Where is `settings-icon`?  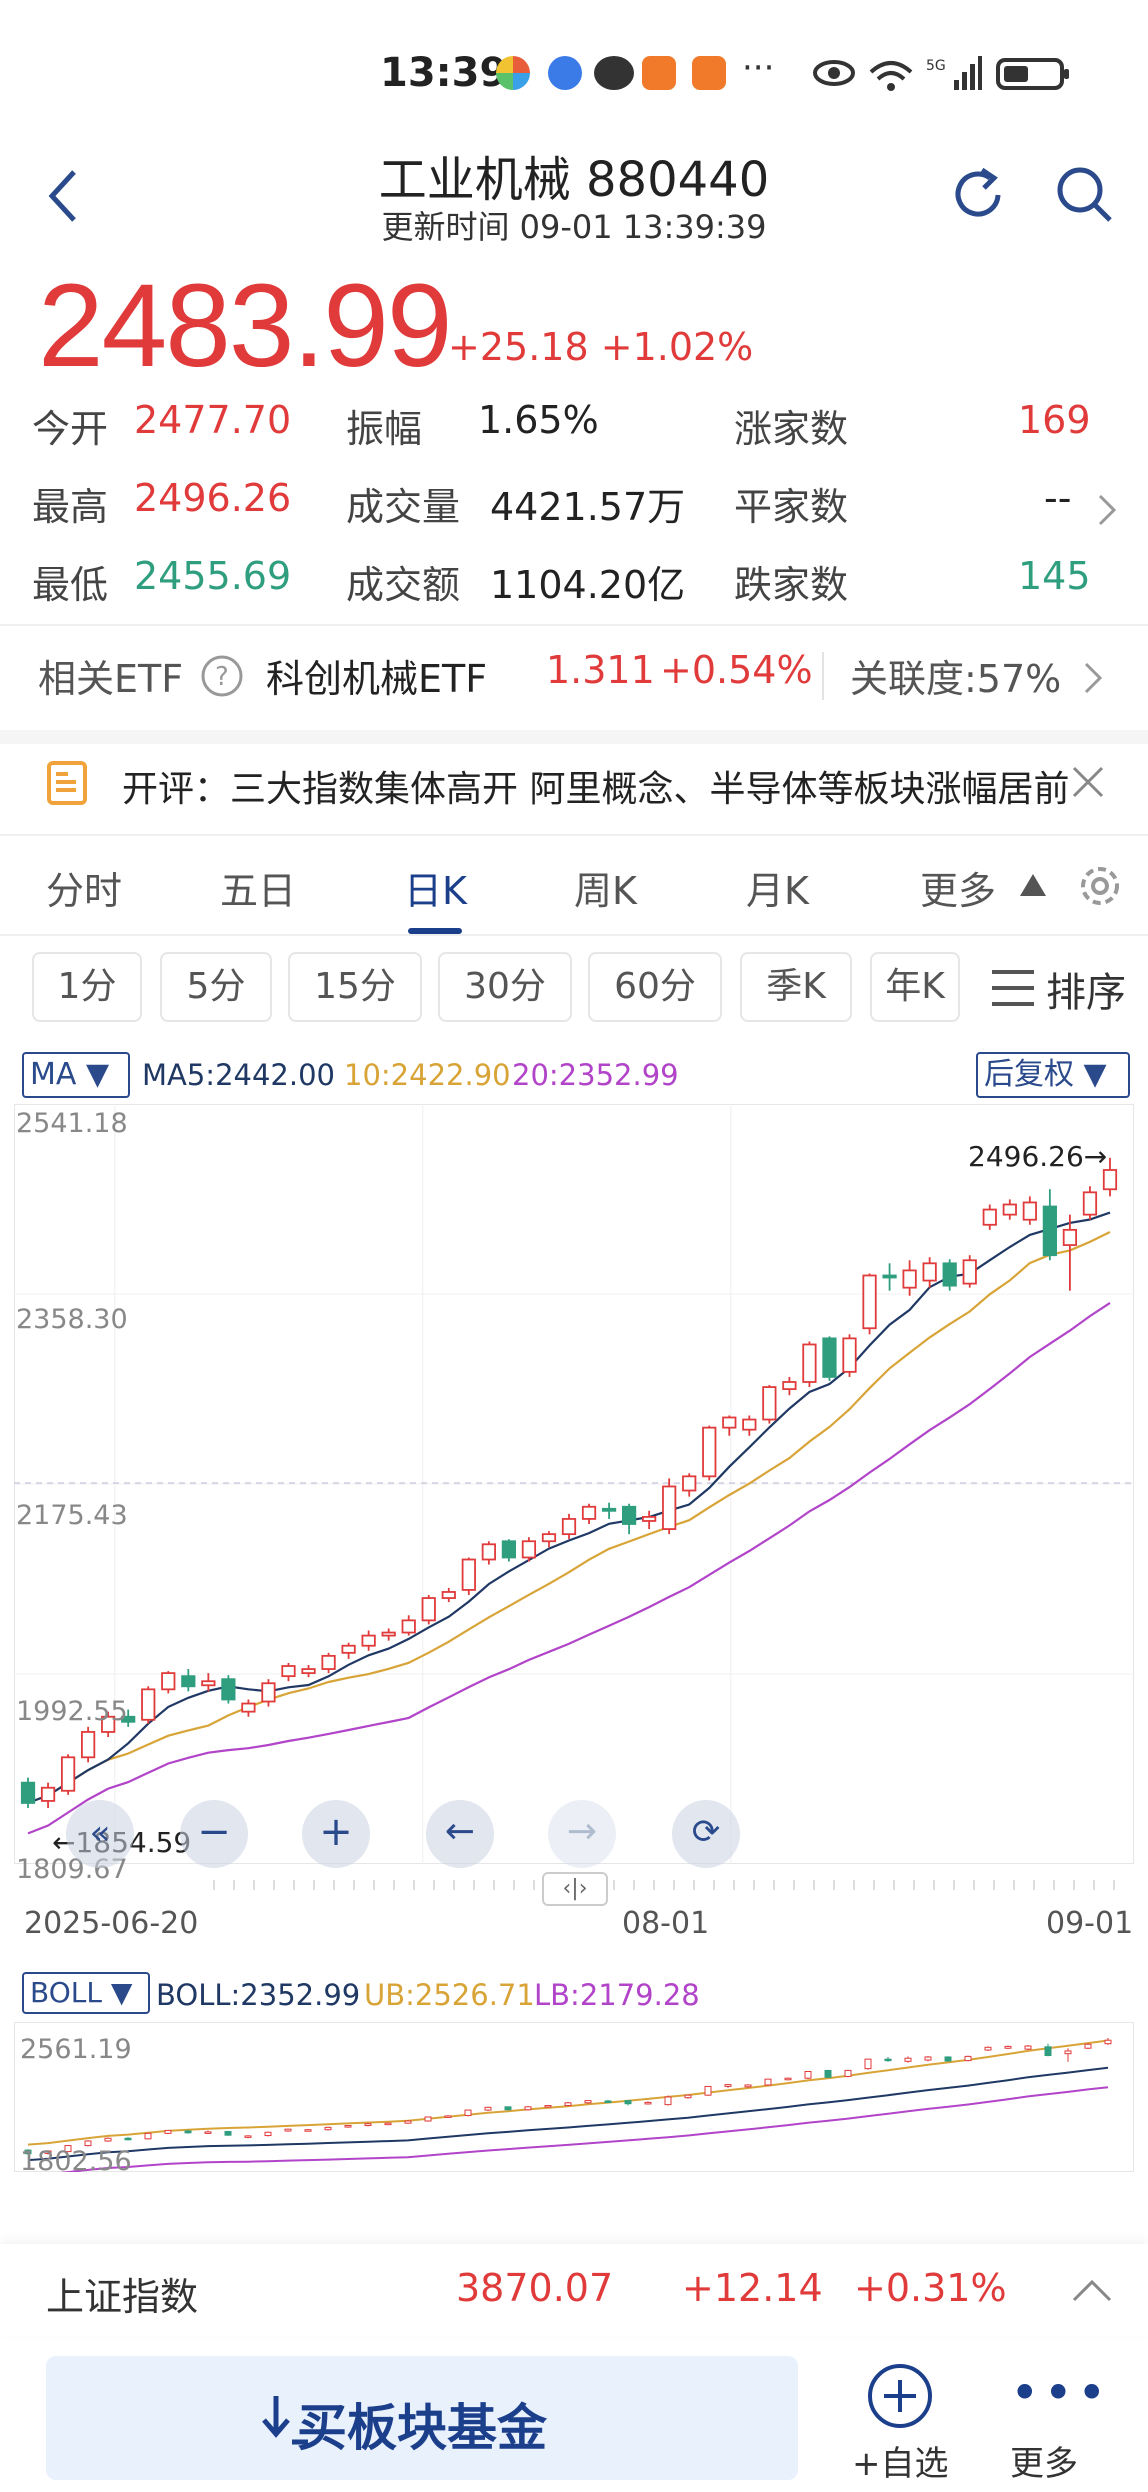
settings-icon is located at coordinates (1100, 886).